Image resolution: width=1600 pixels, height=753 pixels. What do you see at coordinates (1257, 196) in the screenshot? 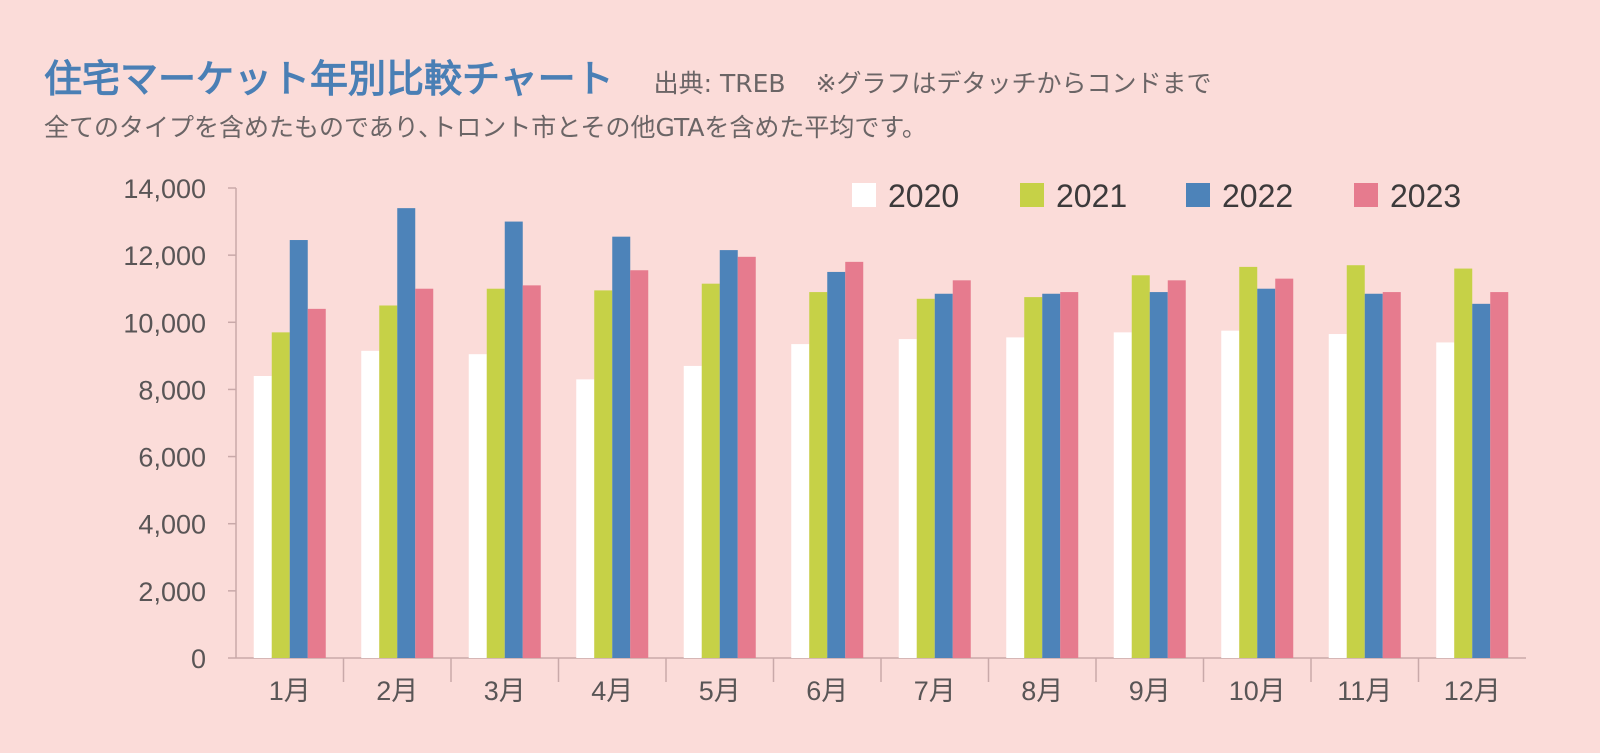
I see `legend-label-2022: 2022` at bounding box center [1257, 196].